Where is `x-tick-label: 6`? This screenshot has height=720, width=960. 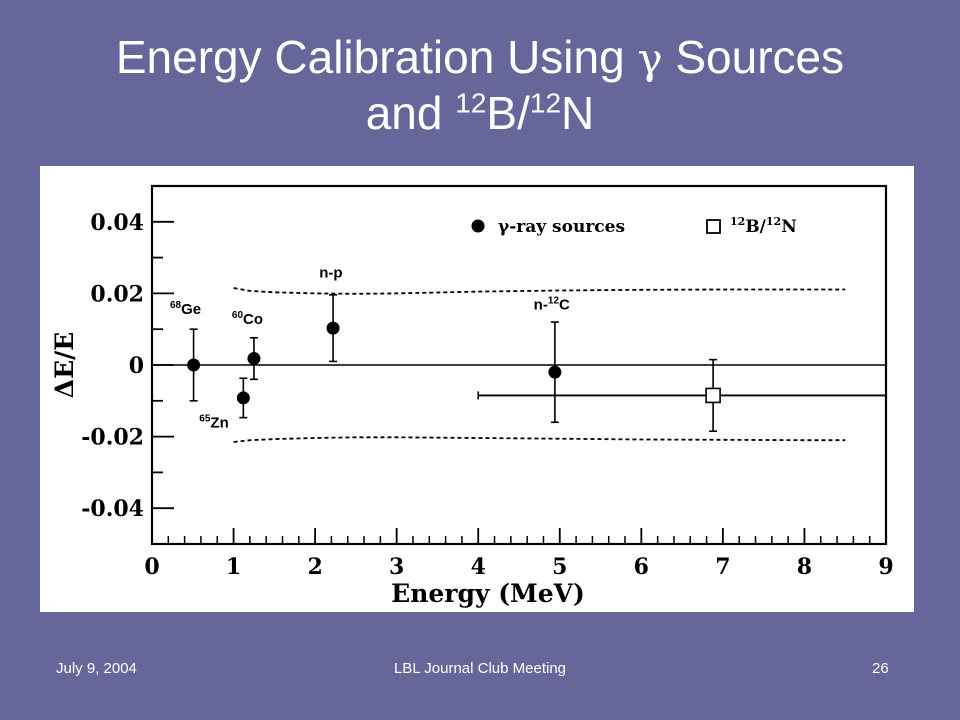
x-tick-label: 6 is located at coordinates (641, 567).